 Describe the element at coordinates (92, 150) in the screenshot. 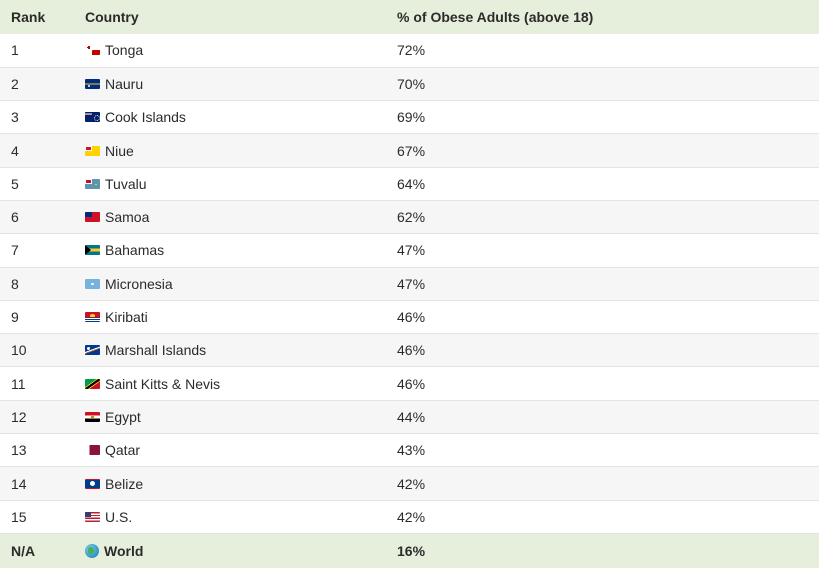

I see `niue-flag-icon` at that location.